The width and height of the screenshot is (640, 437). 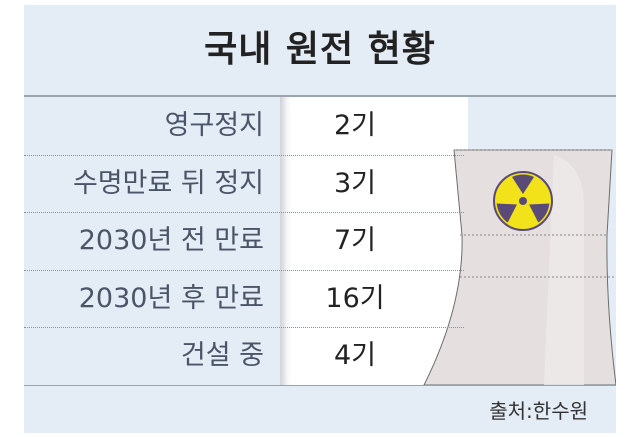 I want to click on row-label: 2030년 전 만료, so click(x=171, y=241).